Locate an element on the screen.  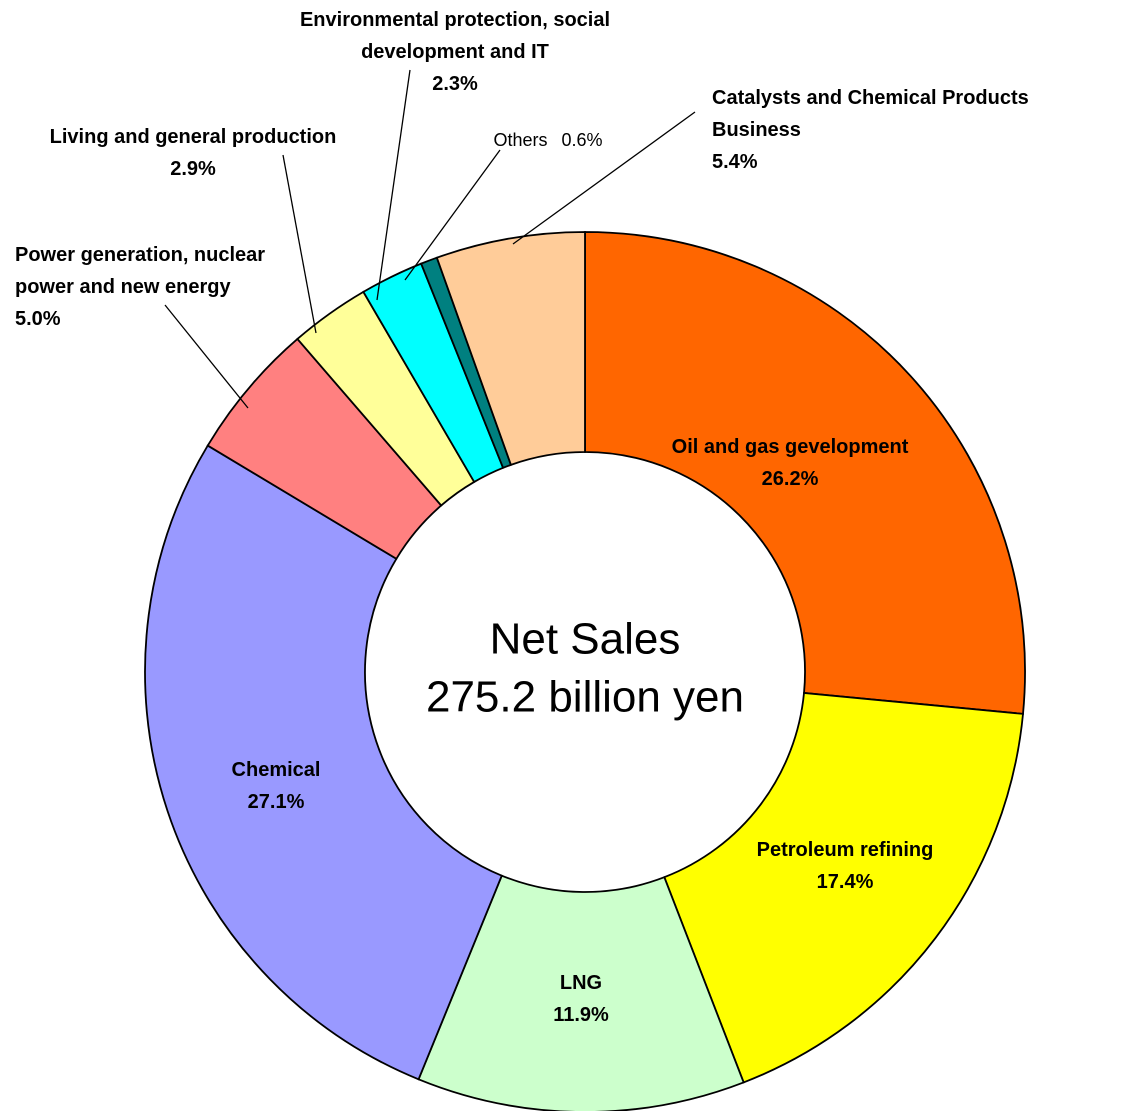
leader-lines is located at coordinates (430, 239).